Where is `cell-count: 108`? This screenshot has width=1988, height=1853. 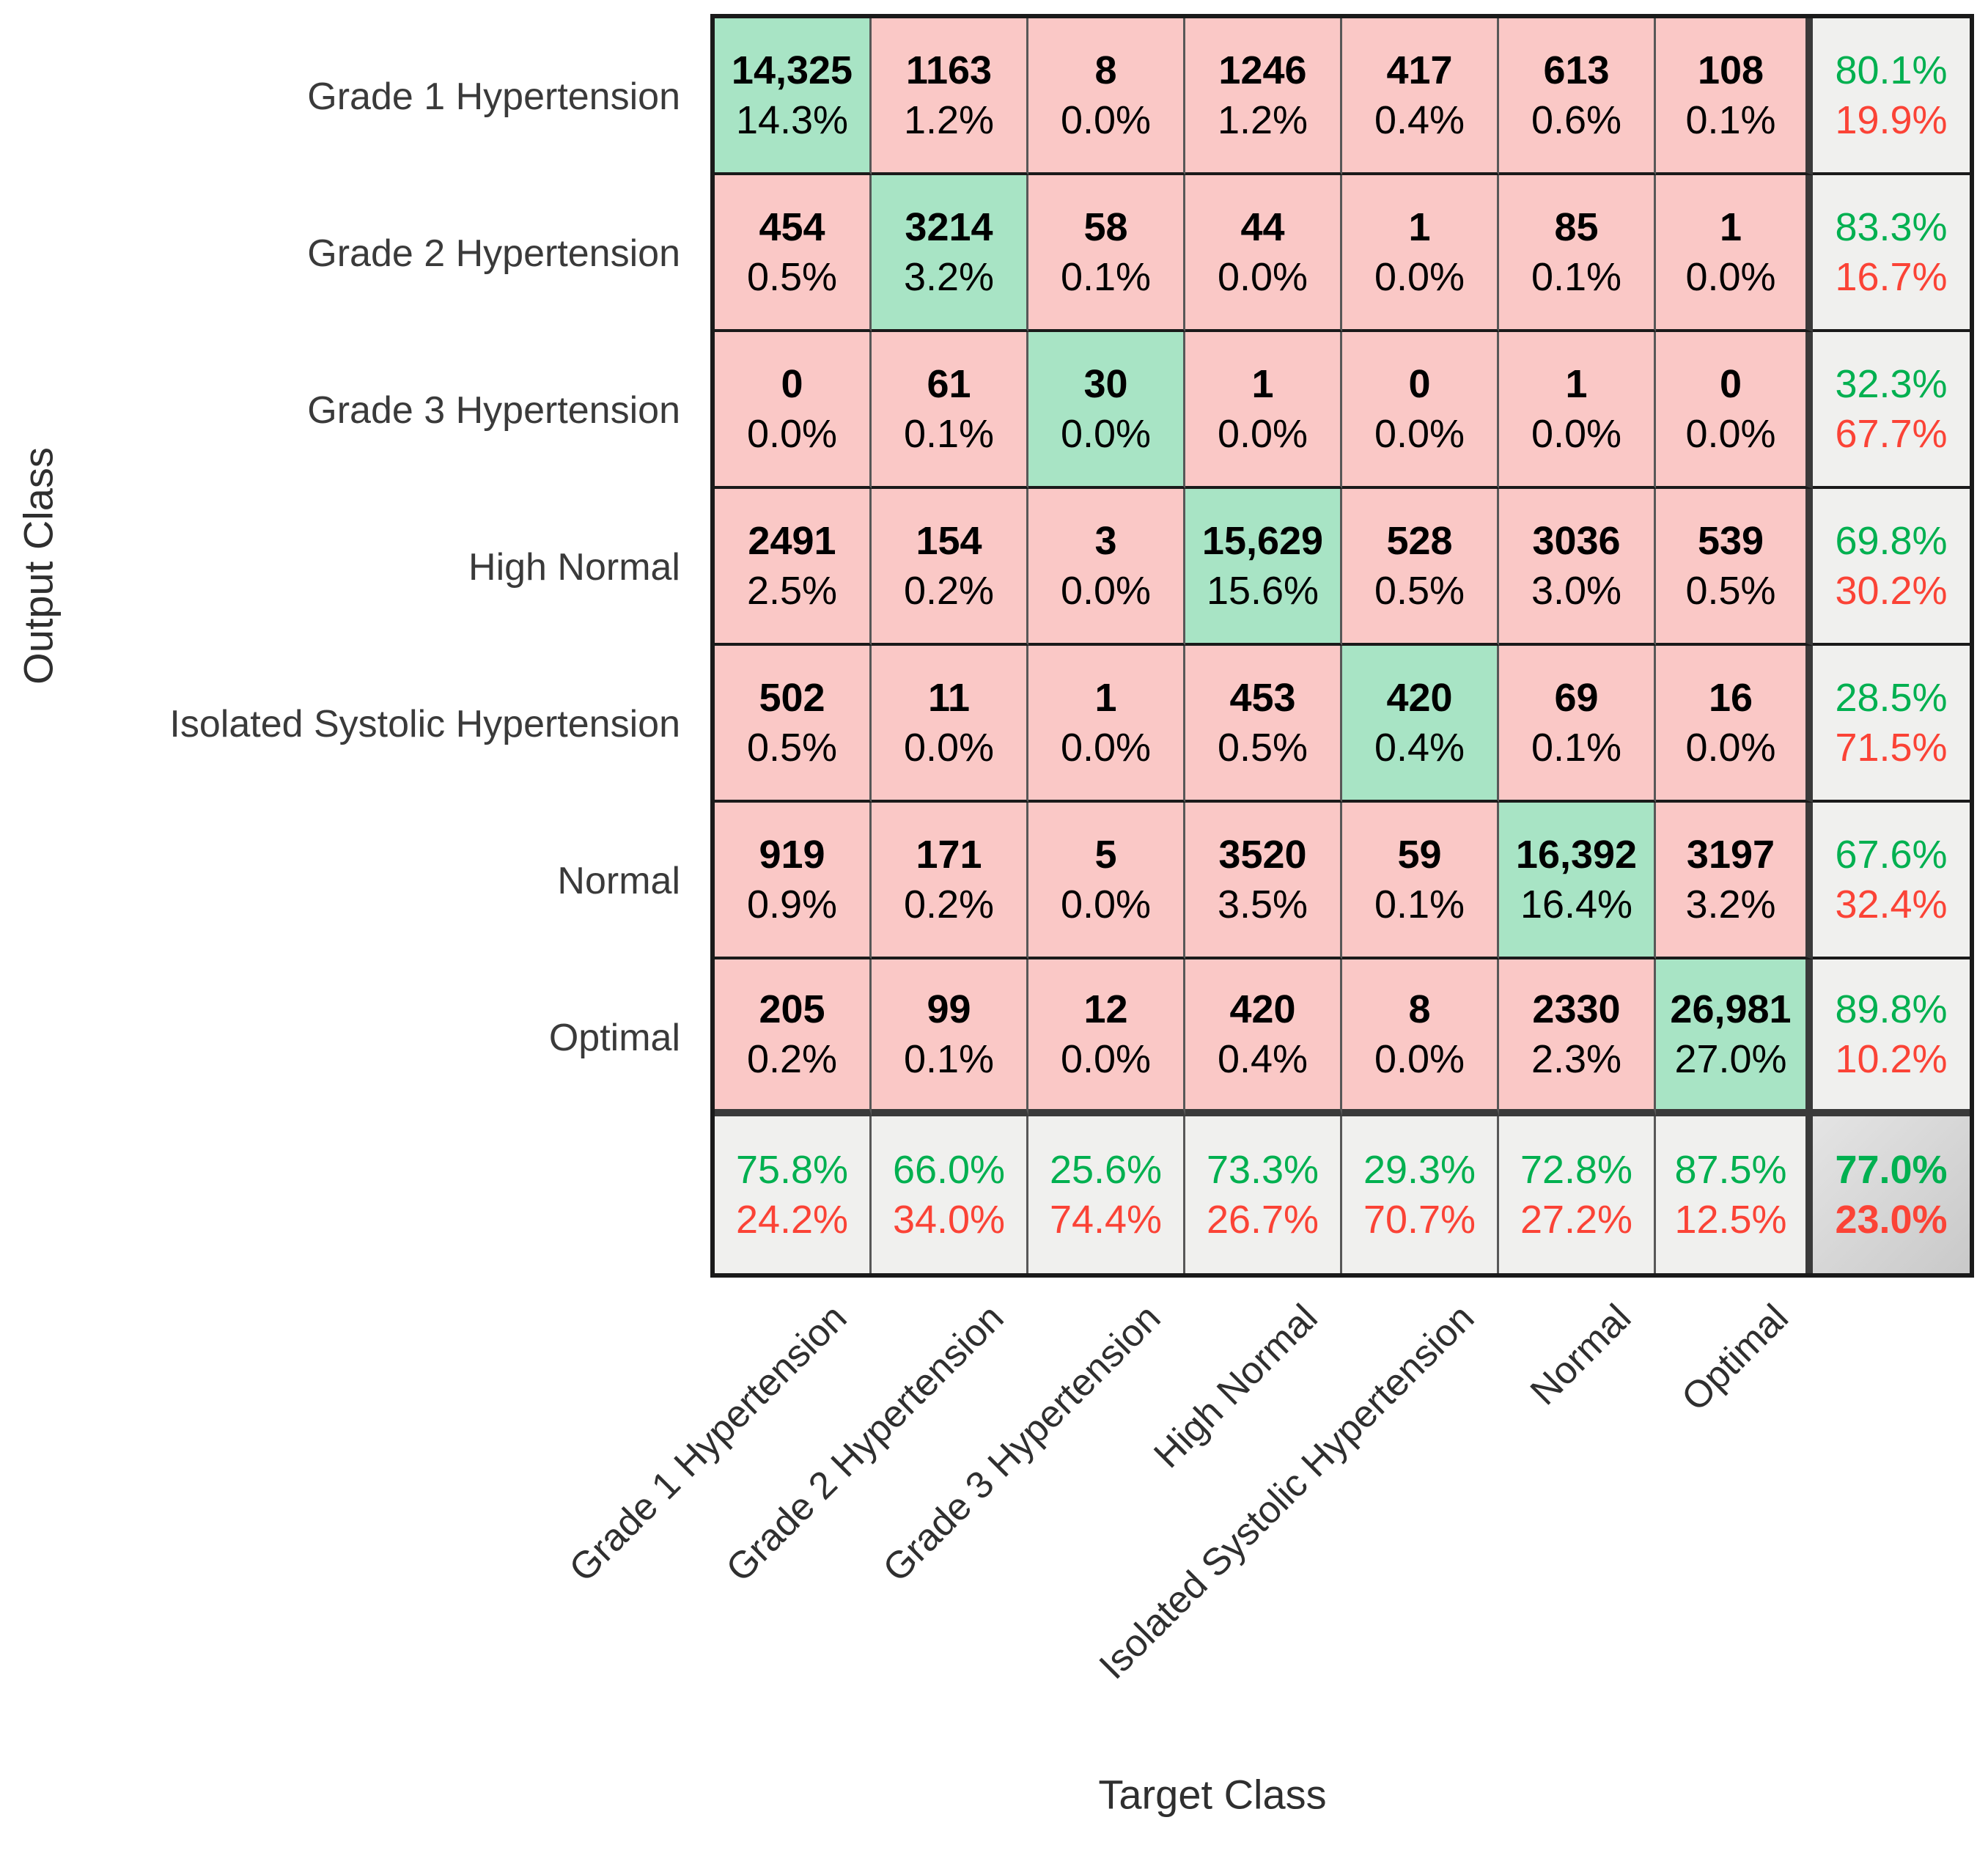
cell-count: 108 is located at coordinates (1730, 70).